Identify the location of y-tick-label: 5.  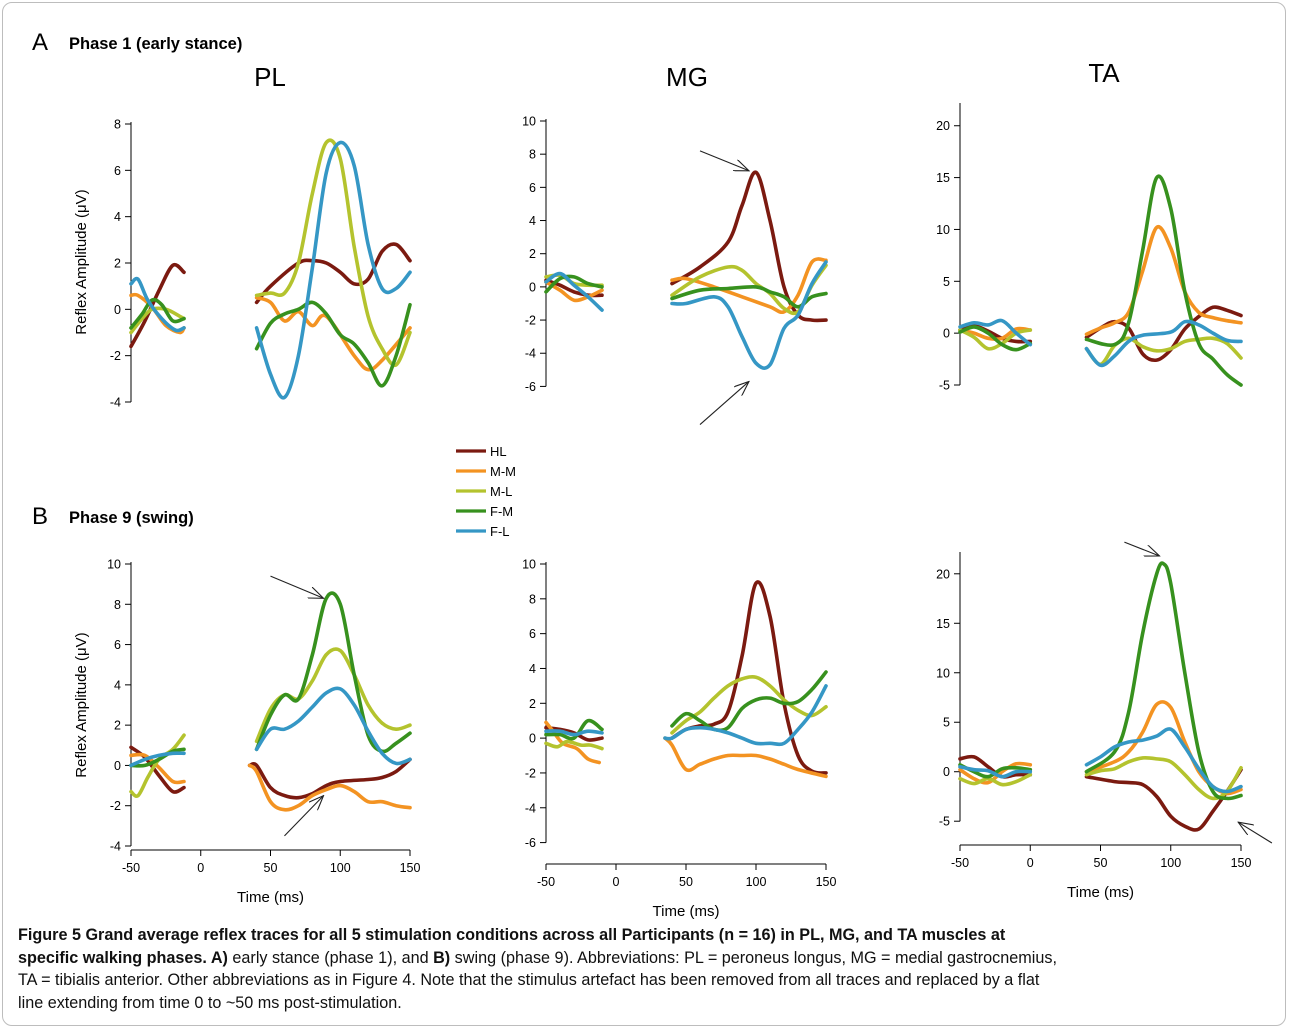
(946, 723).